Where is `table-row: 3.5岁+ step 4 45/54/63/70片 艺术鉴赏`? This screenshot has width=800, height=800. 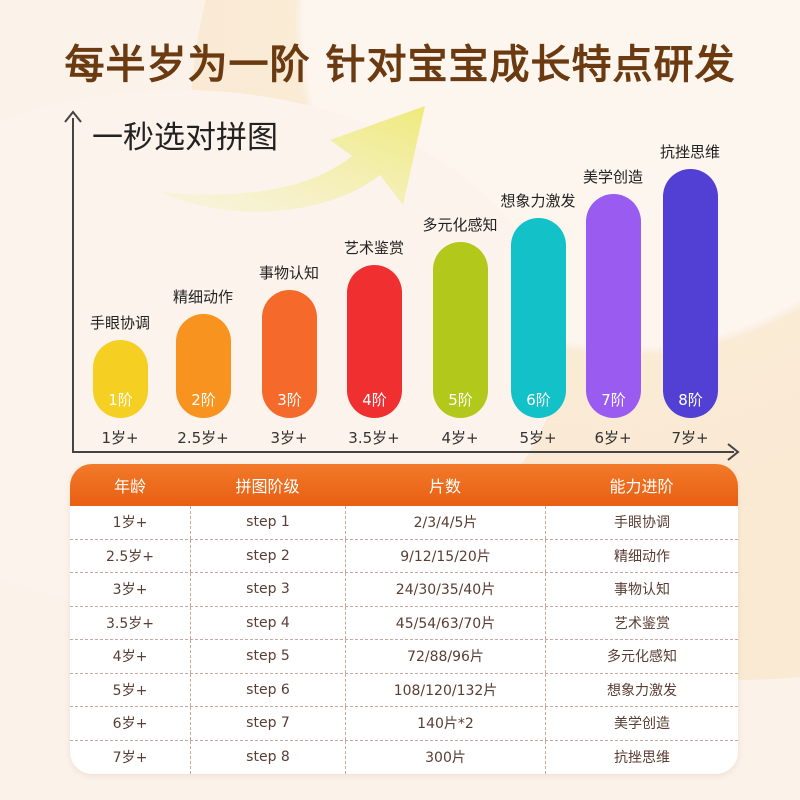 table-row: 3.5岁+ step 4 45/54/63/70片 艺术鉴赏 is located at coordinates (404, 623).